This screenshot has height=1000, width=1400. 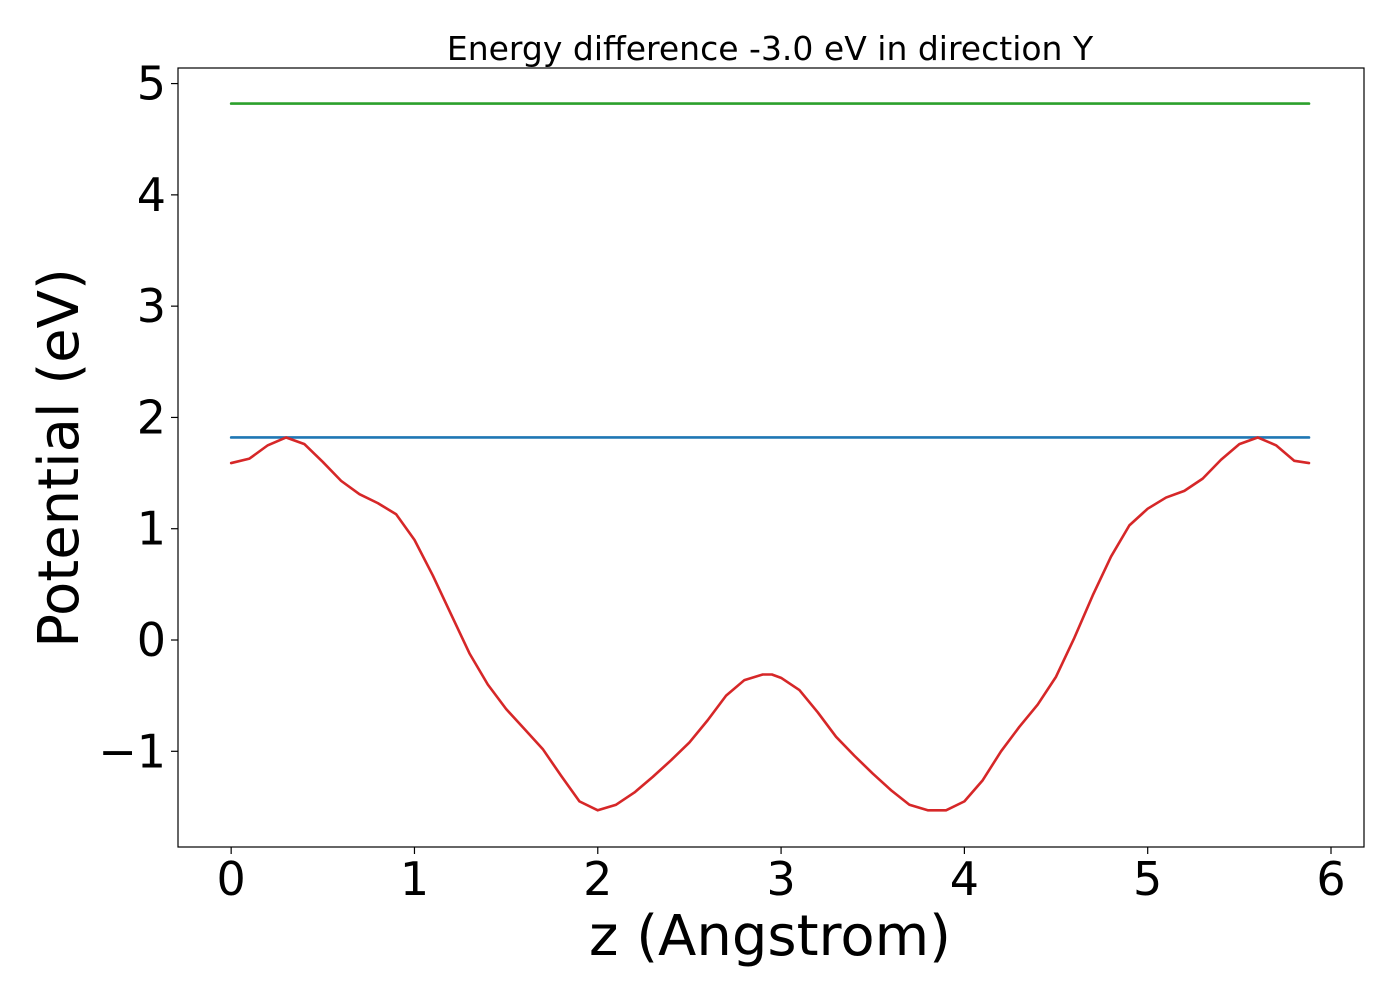 What do you see at coordinates (132, 751) in the screenshot?
I see `y-tick-label: −1` at bounding box center [132, 751].